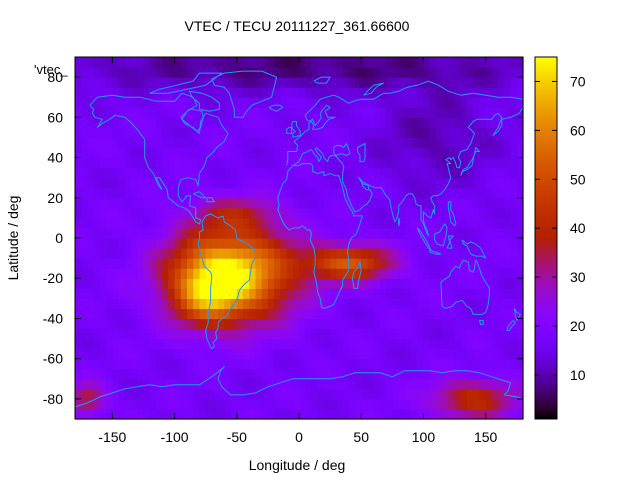 The image size is (640, 480). What do you see at coordinates (299, 437) in the screenshot?
I see `x-tick-label: 0` at bounding box center [299, 437].